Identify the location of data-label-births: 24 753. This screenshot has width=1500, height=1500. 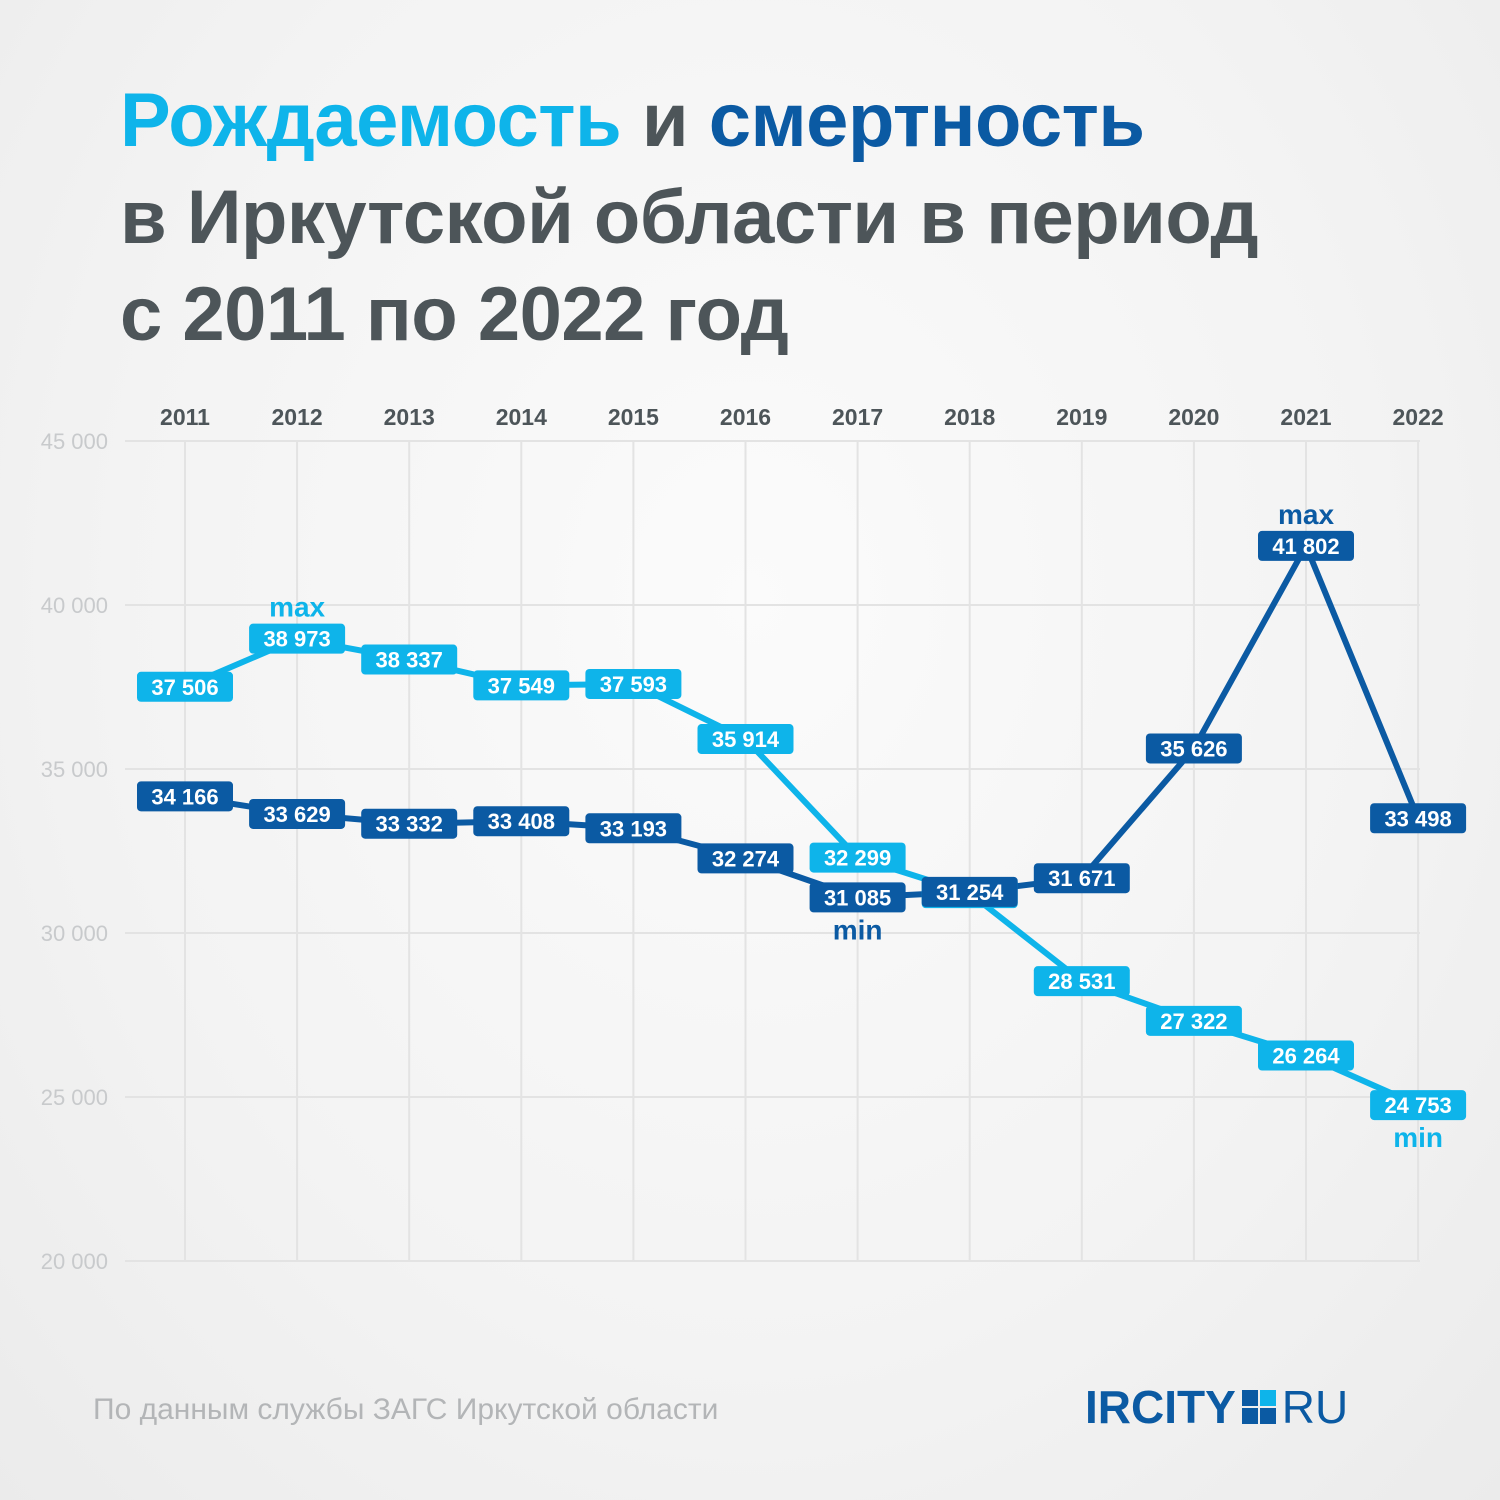
(1417, 1105).